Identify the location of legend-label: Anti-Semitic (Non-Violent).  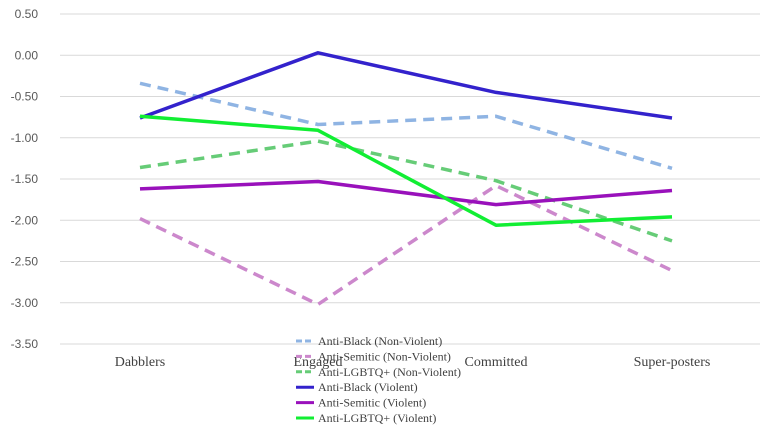
(384, 356).